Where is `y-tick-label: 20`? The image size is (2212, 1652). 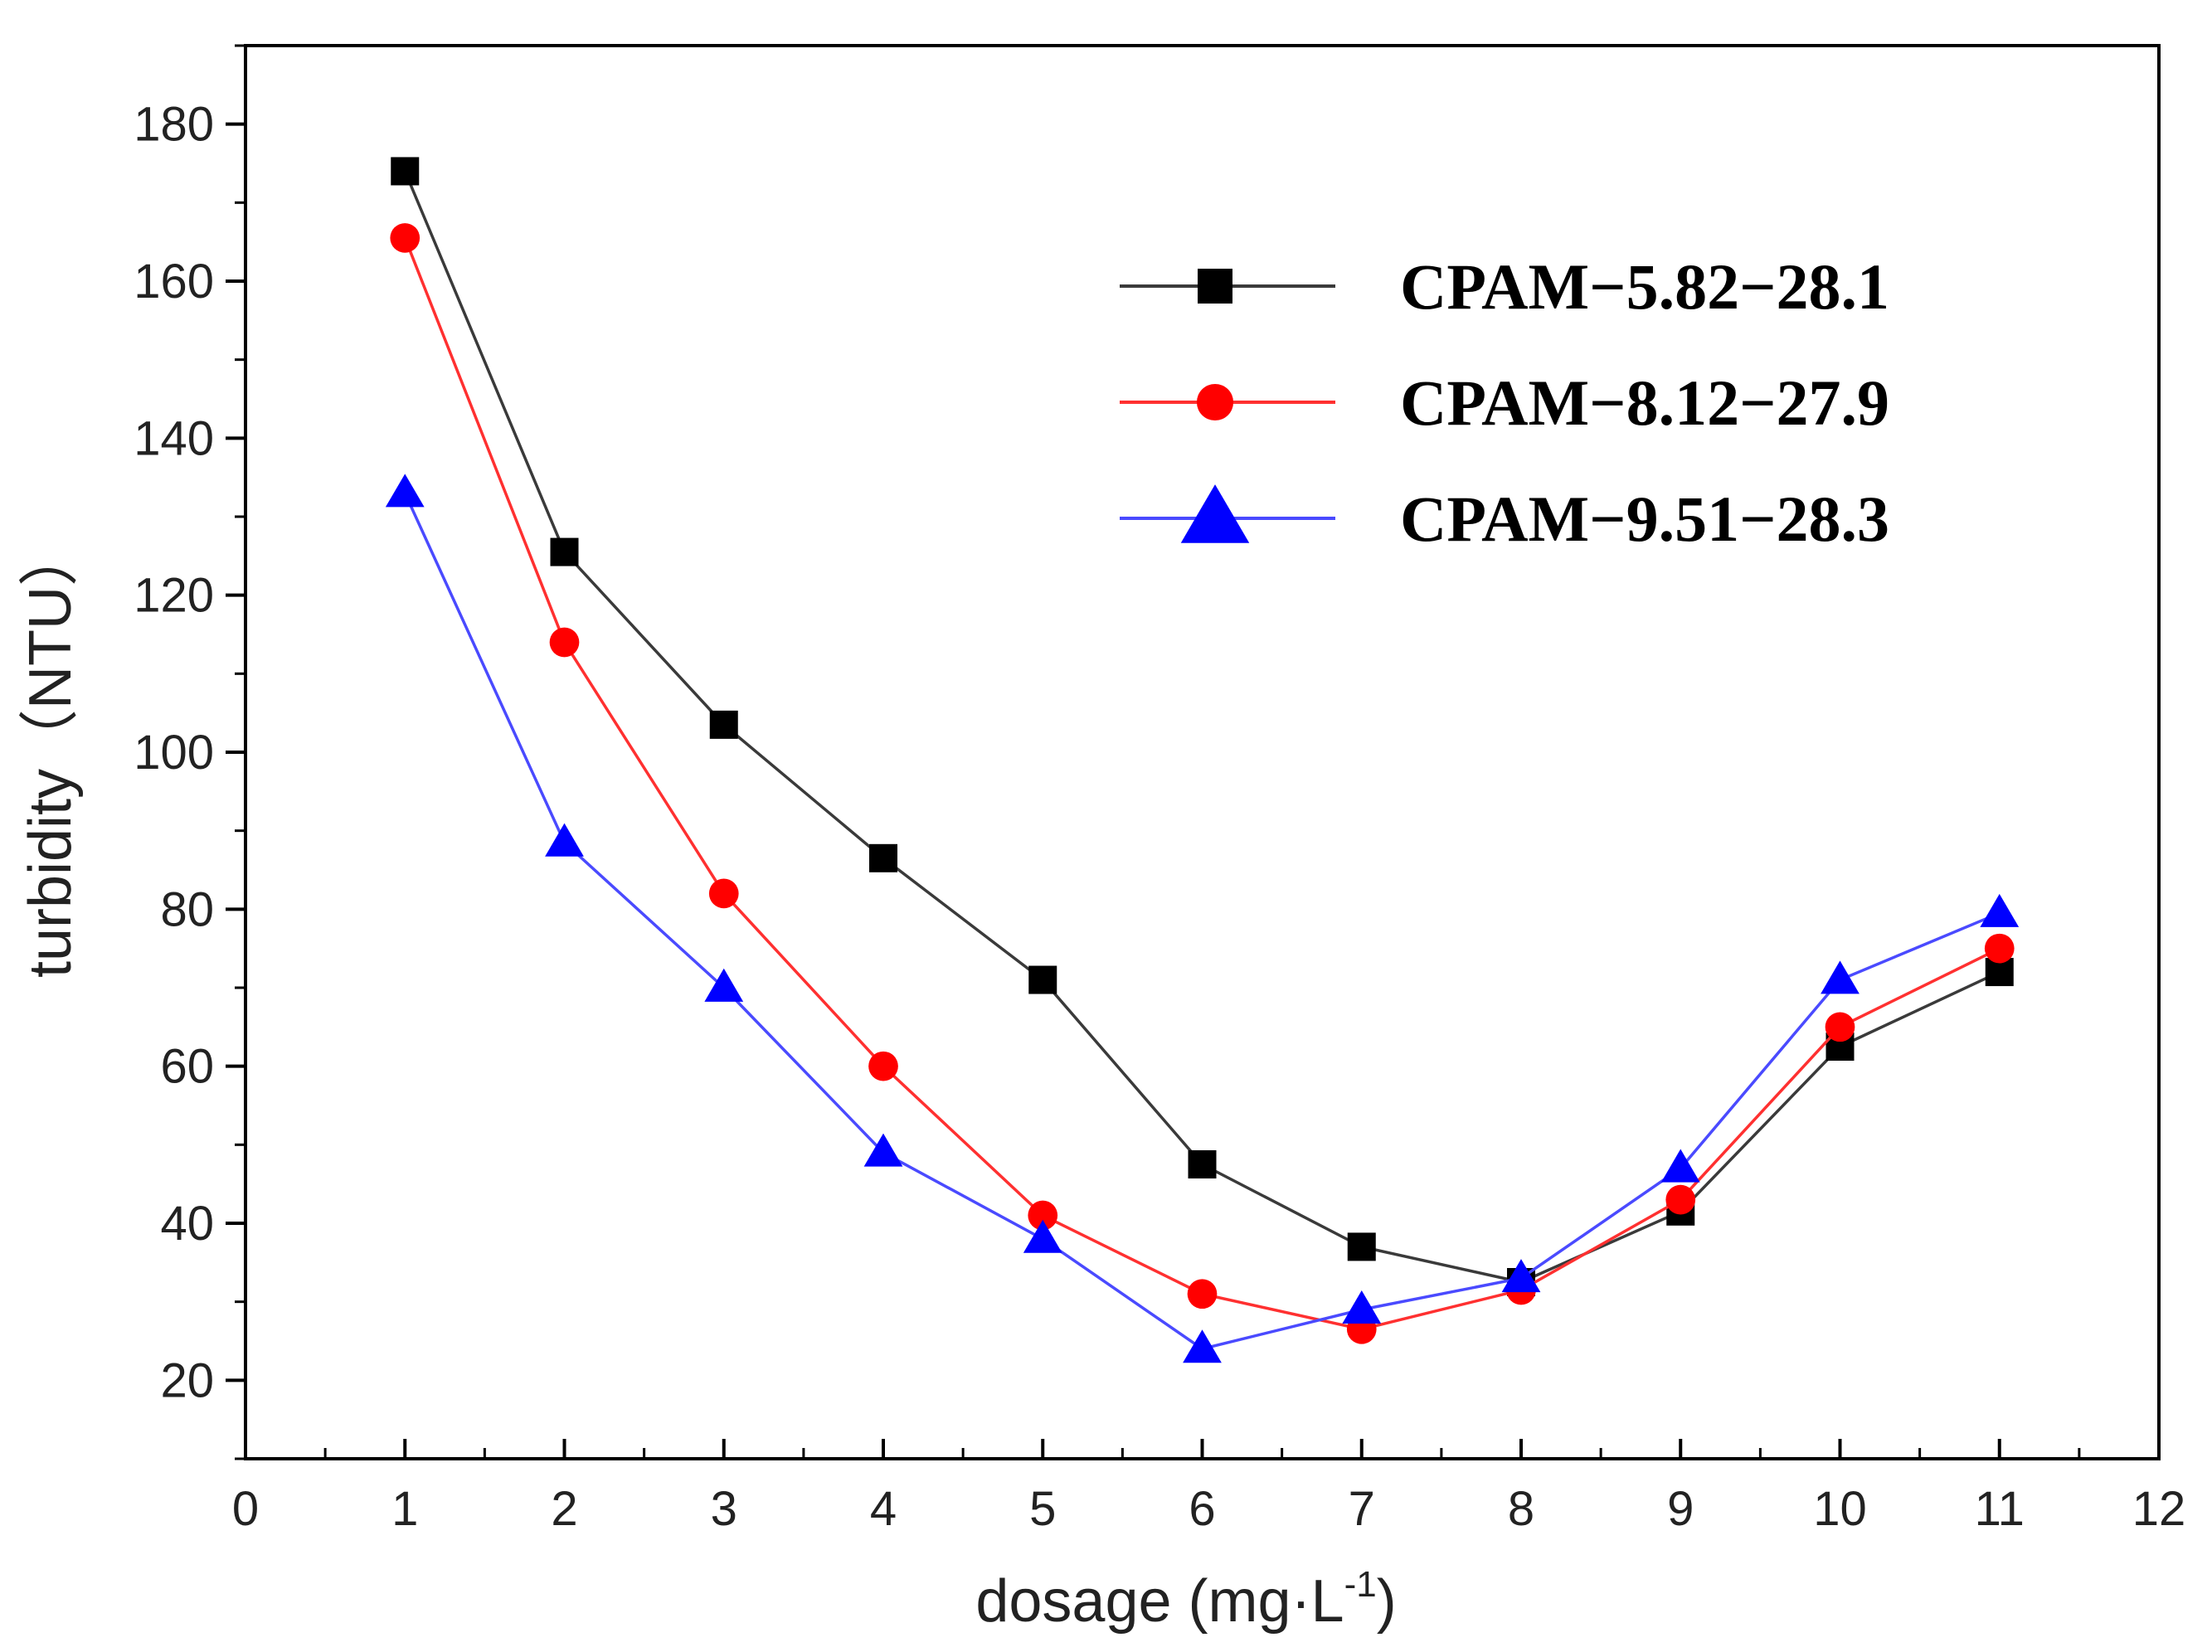
y-tick-label: 20 is located at coordinates (187, 1380).